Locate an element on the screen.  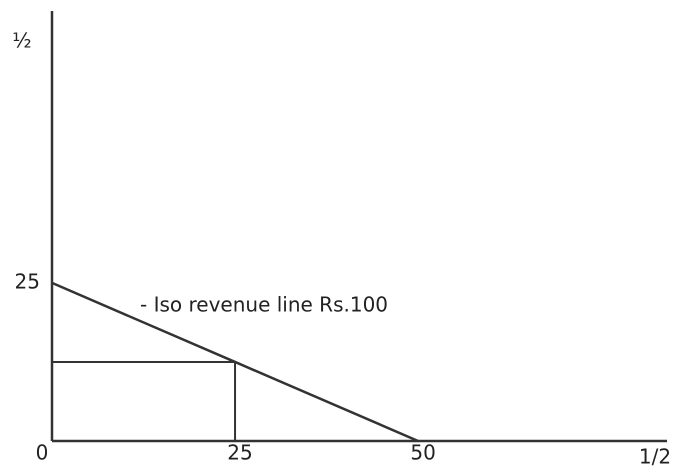
annotation: - Iso revenue line Rs.100 is located at coordinates (264, 305).